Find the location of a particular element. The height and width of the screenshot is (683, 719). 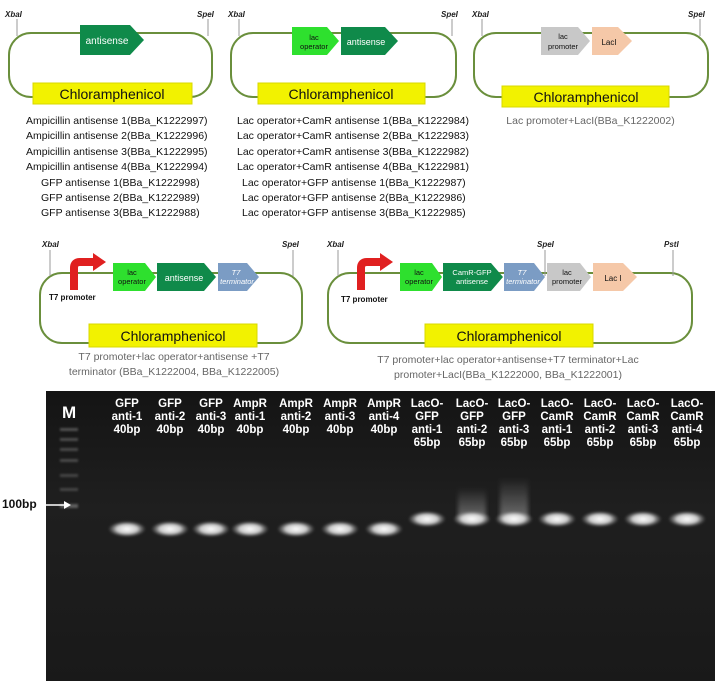

caption-line: GFP antisense 3(BBa_K1222988) is located at coordinates (120, 213).